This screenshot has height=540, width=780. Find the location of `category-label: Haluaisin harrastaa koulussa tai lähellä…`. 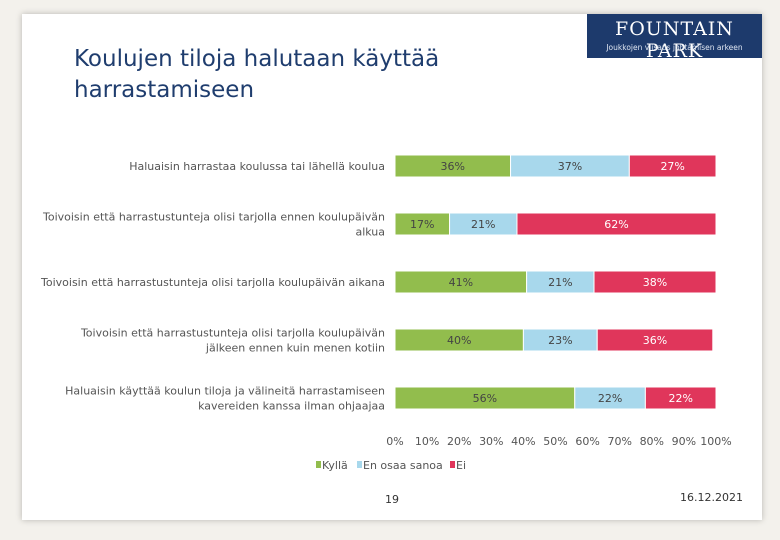

category-label: Haluaisin harrastaa koulussa tai lähellä… is located at coordinates (257, 166).